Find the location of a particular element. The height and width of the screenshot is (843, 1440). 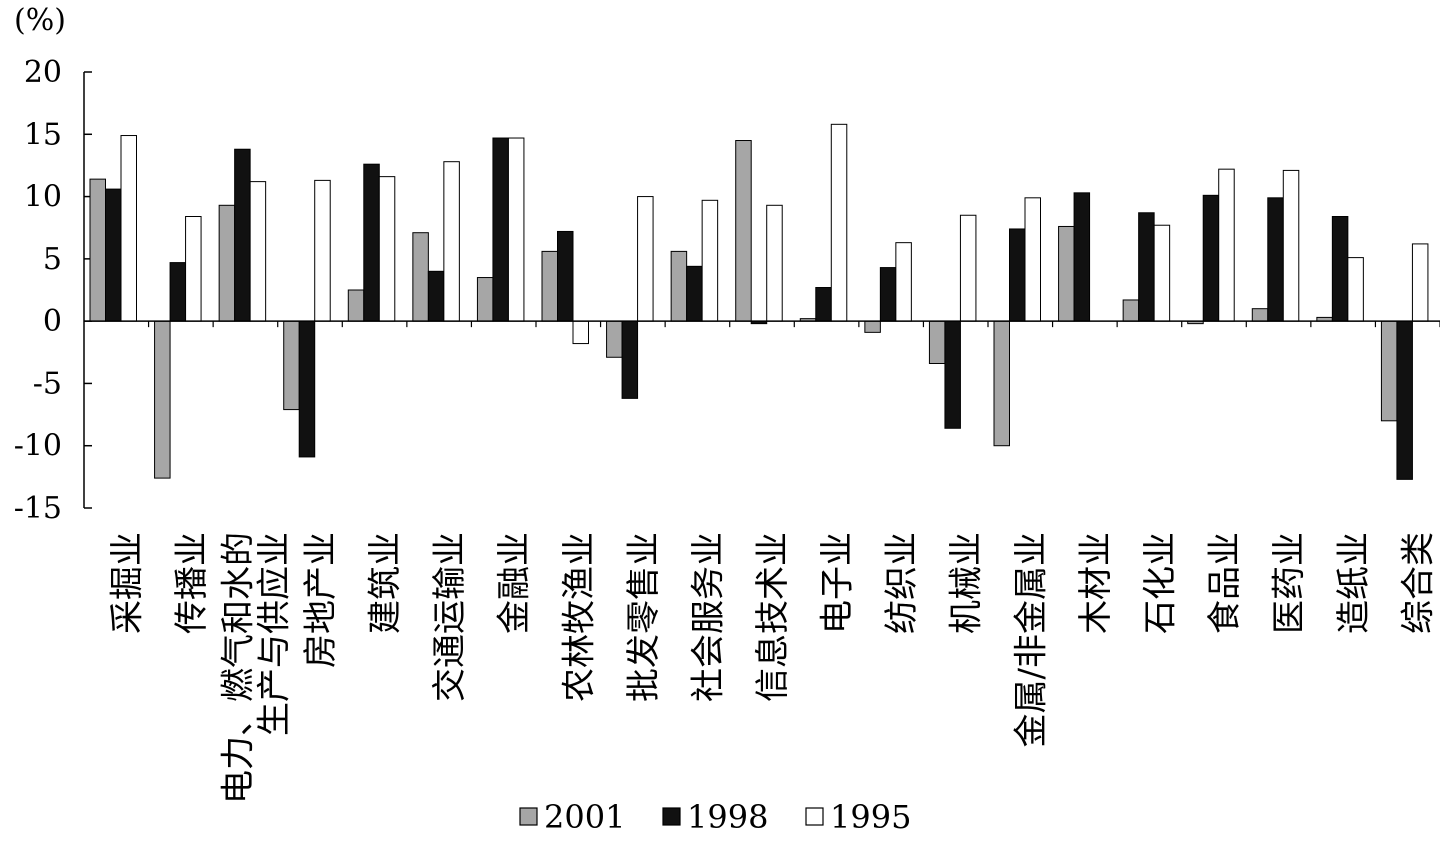

category-label-text: 传播业 is located at coordinates (192, 583).